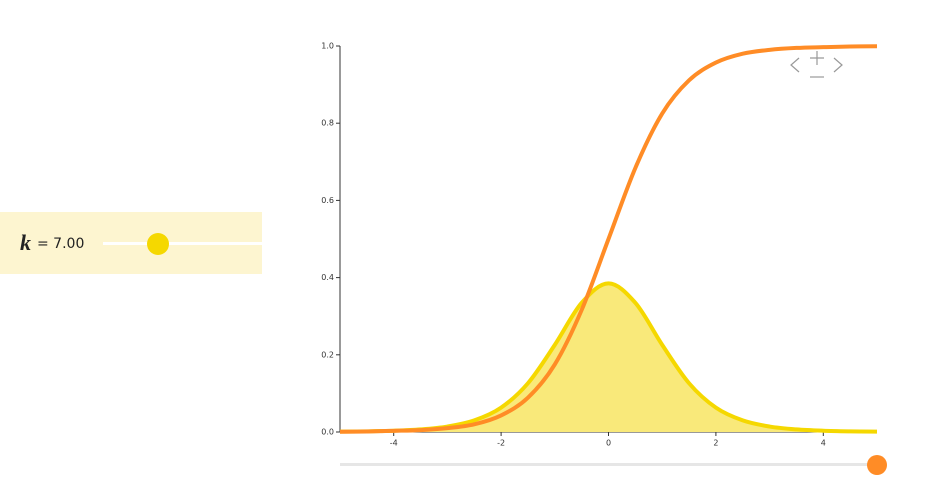 The width and height of the screenshot is (929, 487). What do you see at coordinates (823, 443) in the screenshot?
I see `x-tick-label: 4` at bounding box center [823, 443].